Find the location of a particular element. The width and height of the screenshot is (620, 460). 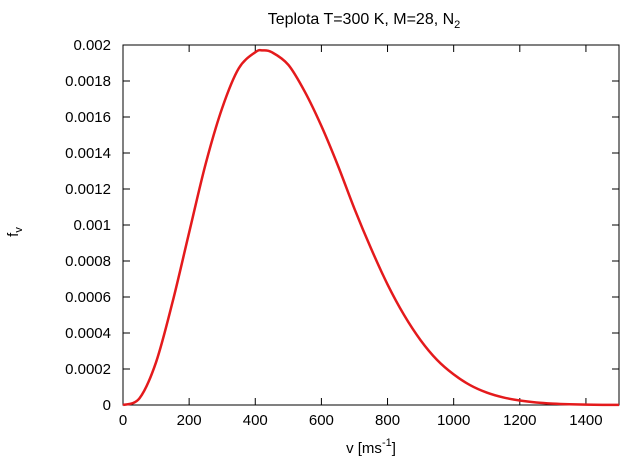

y-tick-label: 0.002 is located at coordinates (92, 45).